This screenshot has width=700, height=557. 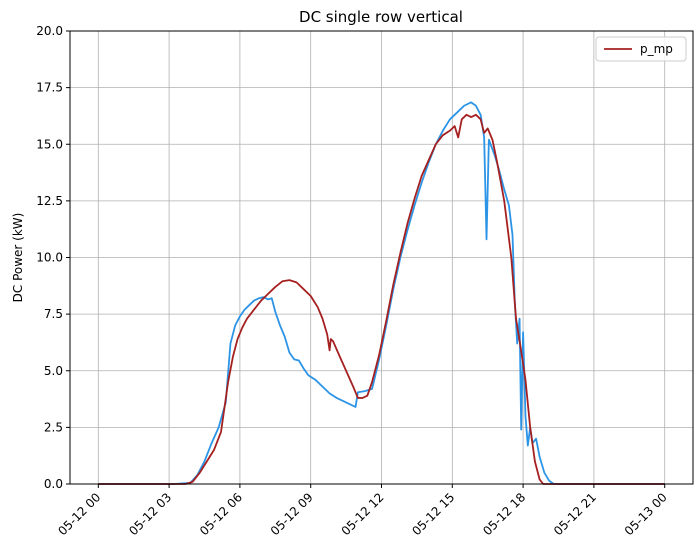 I want to click on y-tick-label: 20.0, so click(x=49, y=31).